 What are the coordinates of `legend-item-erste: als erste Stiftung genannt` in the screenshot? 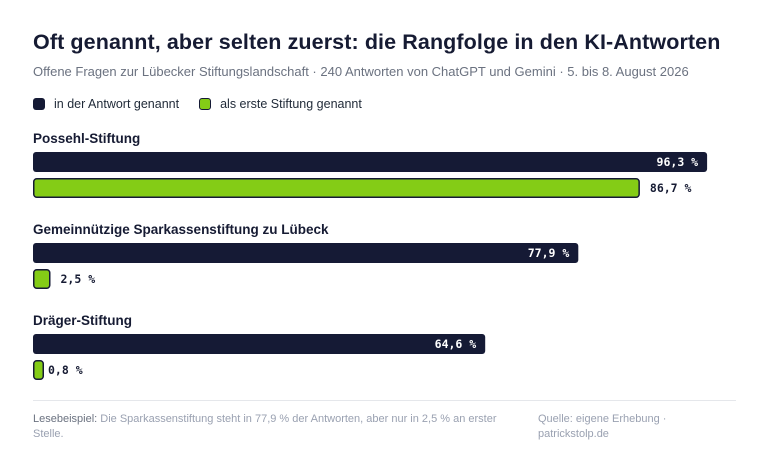 It's located at (280, 104).